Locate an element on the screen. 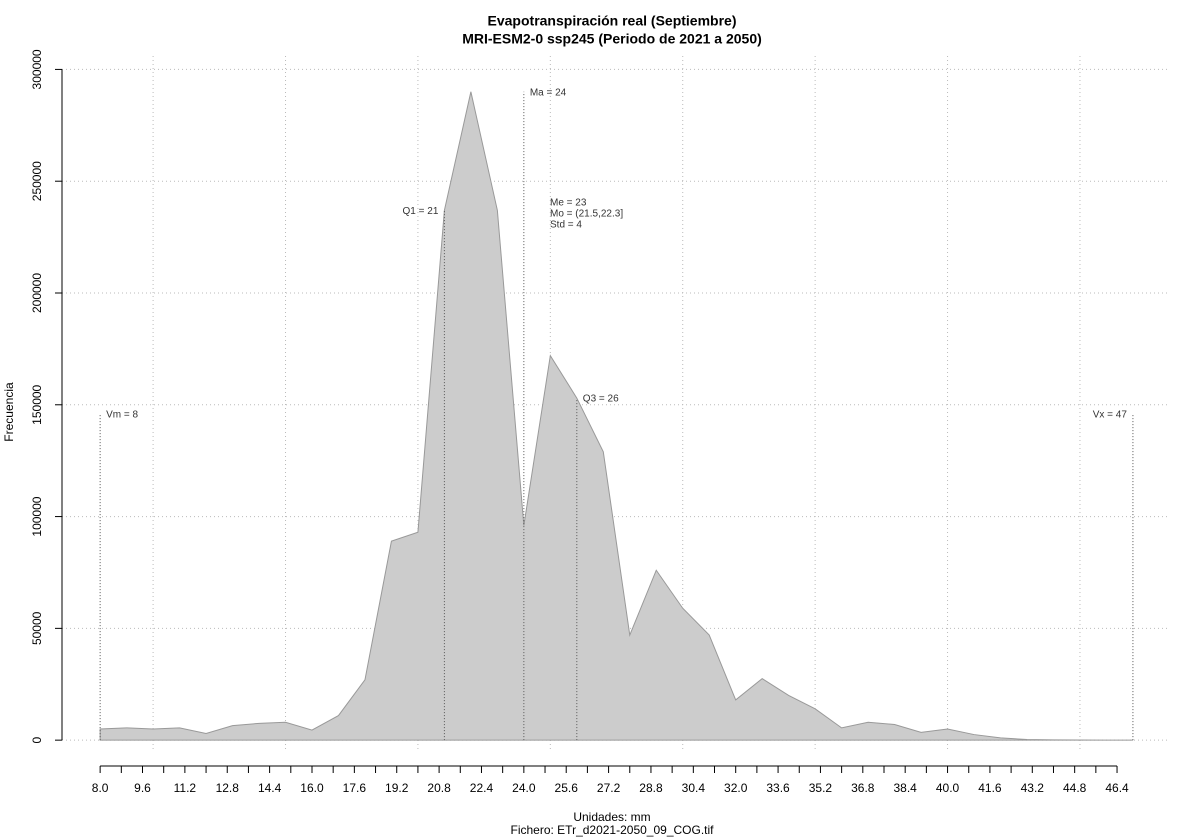  x-tick-label: 22.4 is located at coordinates (482, 788).